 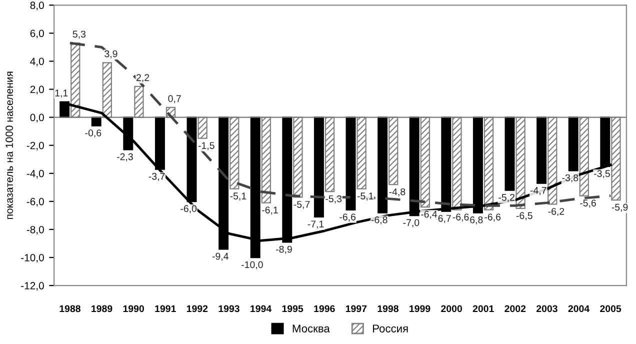 What do you see at coordinates (35, 230) in the screenshot?
I see `y-tick-label: -8,0` at bounding box center [35, 230].